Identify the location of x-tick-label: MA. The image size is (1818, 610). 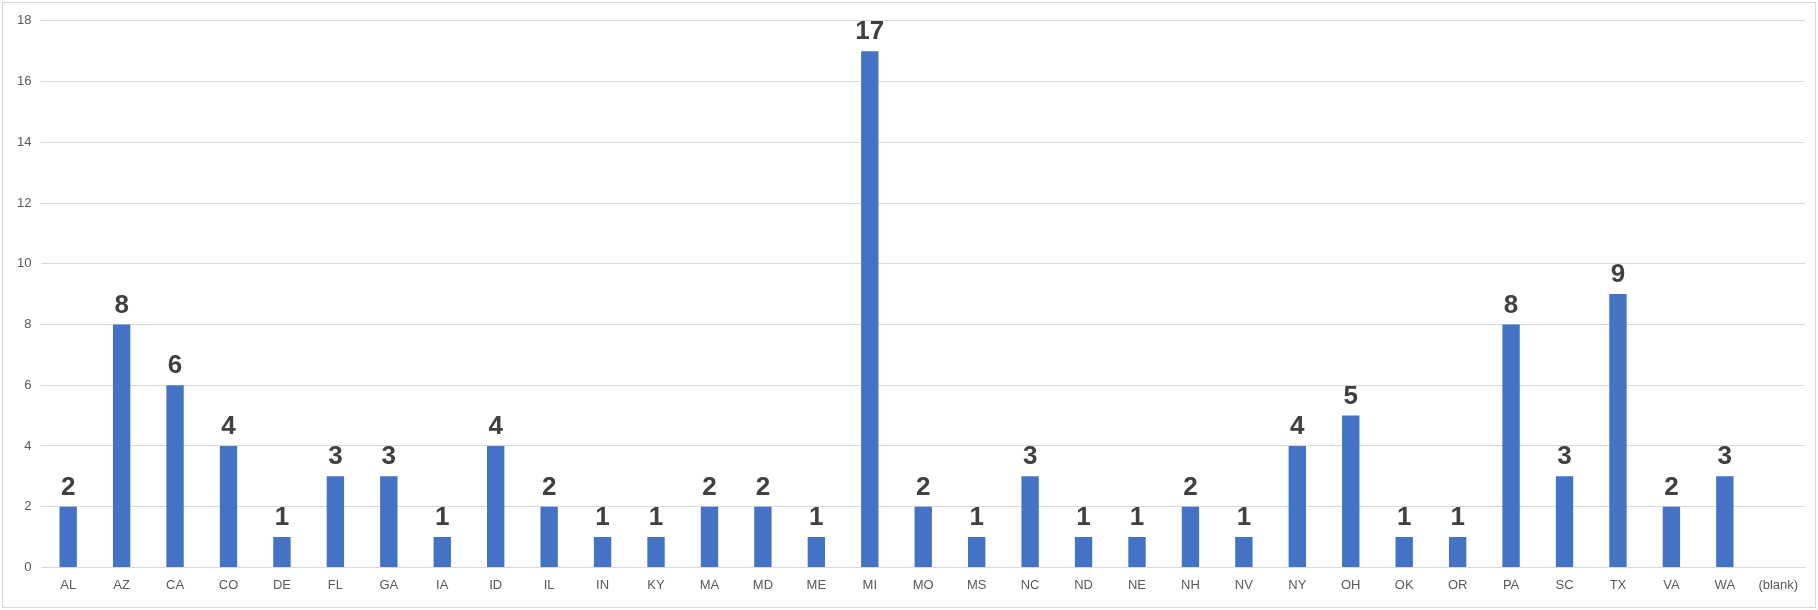
(709, 584).